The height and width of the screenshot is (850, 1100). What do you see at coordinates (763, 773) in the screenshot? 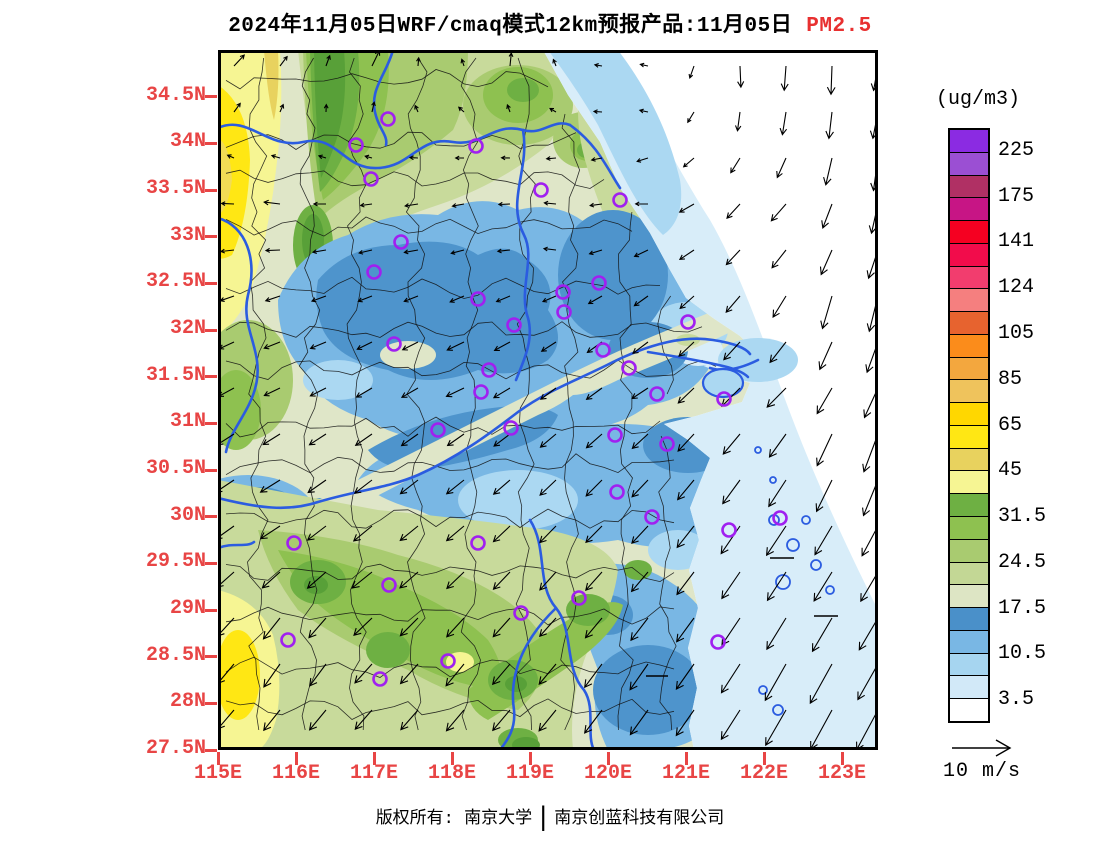
I see `lon-tick-label: 122E` at bounding box center [763, 773].